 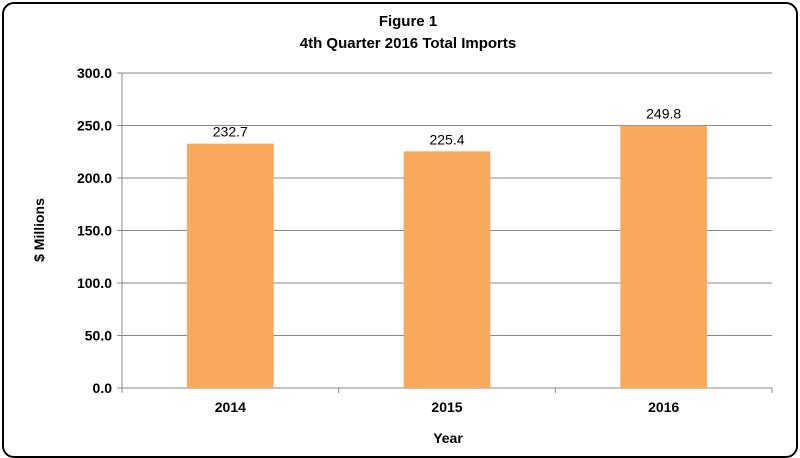 I want to click on bar-2014, so click(x=230, y=265).